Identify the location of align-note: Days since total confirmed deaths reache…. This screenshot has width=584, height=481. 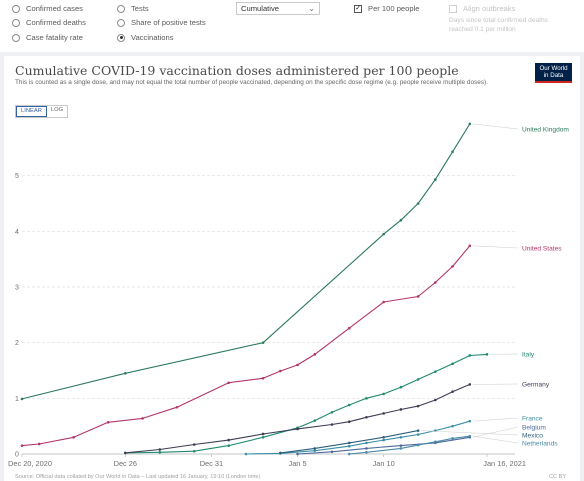
(498, 25).